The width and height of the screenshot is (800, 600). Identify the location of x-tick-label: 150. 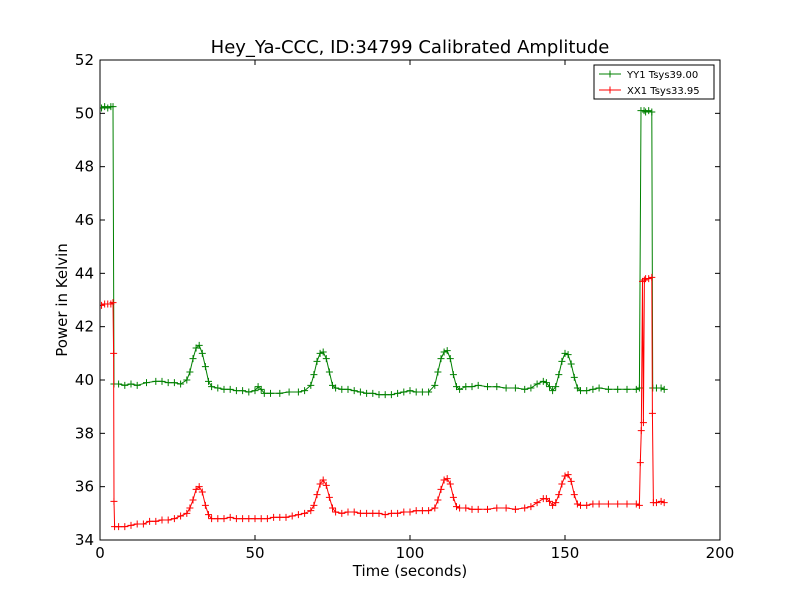
(565, 553).